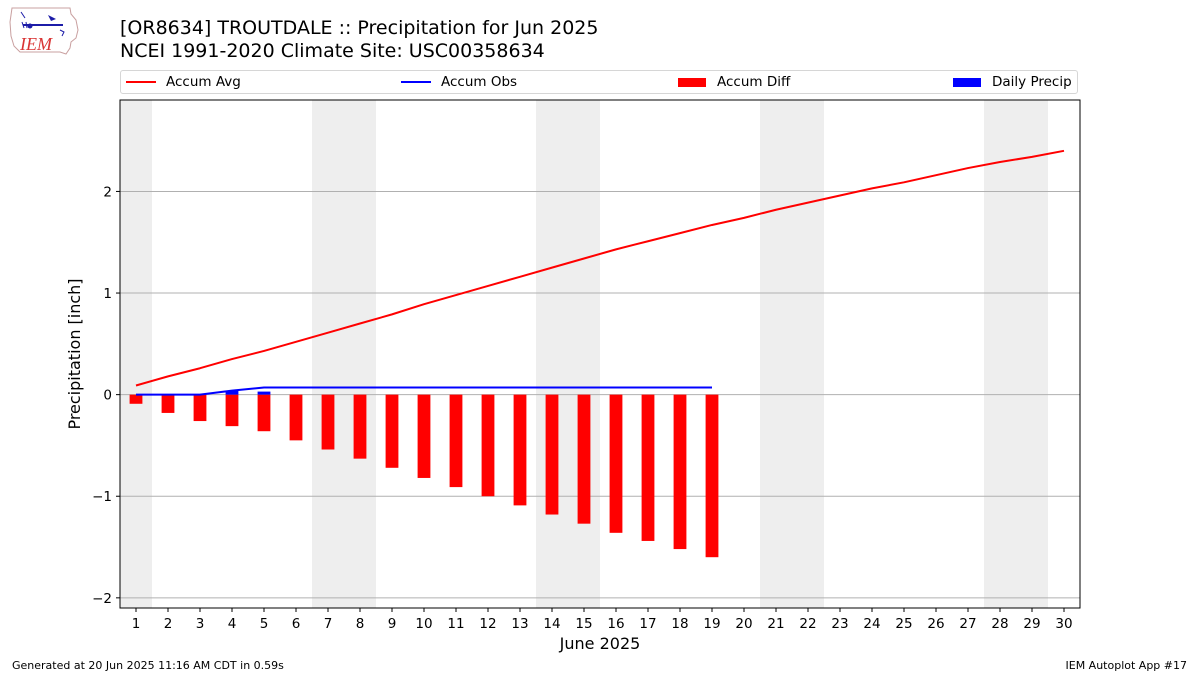 The height and width of the screenshot is (675, 1200). I want to click on legend-swatch-accum-avg, so click(141, 82).